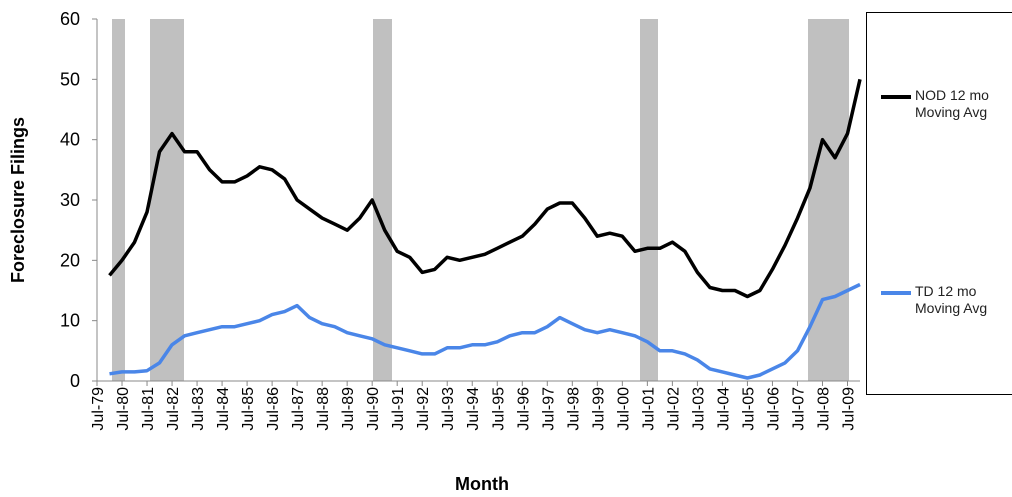  I want to click on x-tick-label: Jul-02, so click(673, 409).